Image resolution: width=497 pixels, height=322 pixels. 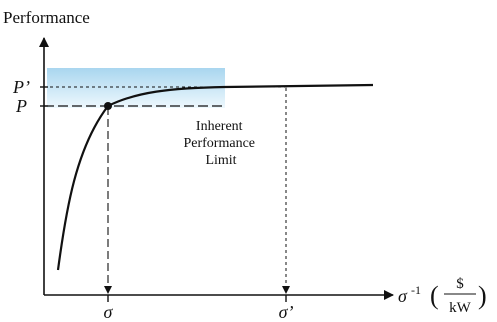 I want to click on p-label: P, so click(x=21, y=106).